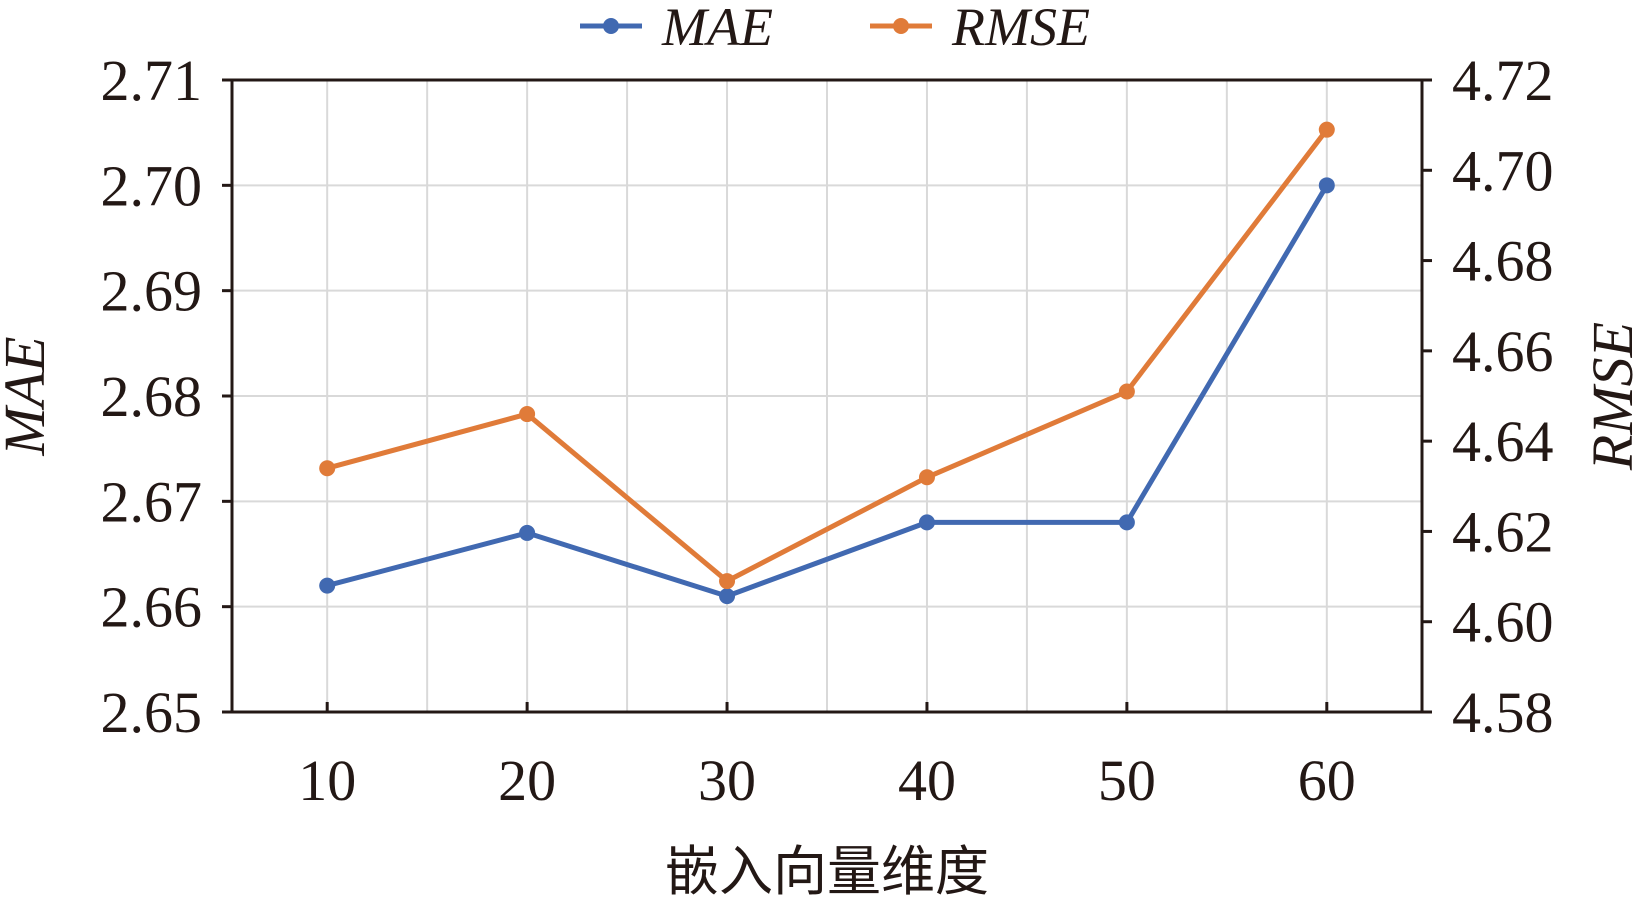 The height and width of the screenshot is (905, 1652). I want to click on y-left-tick-label: 2.65, so click(152, 712).